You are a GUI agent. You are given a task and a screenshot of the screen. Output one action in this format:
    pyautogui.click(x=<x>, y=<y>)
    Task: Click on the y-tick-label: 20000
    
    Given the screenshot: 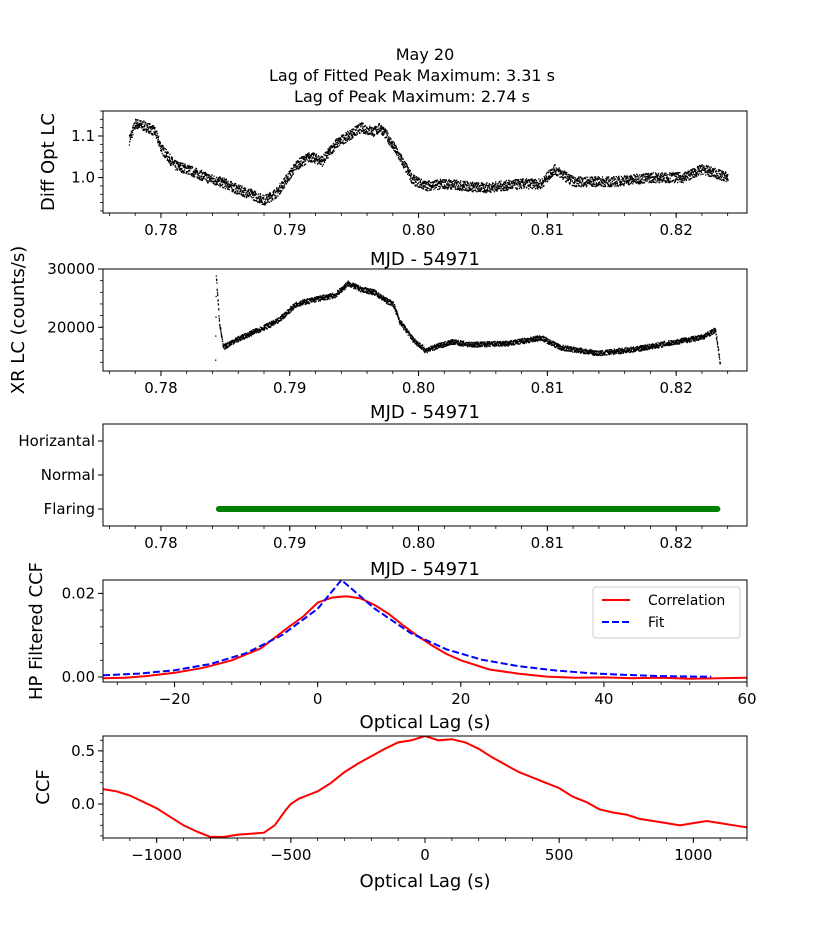 What is the action you would take?
    pyautogui.click(x=71, y=327)
    